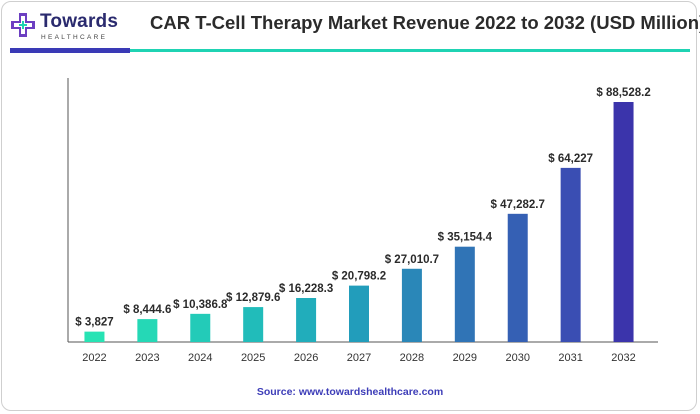 The image size is (700, 414). I want to click on brand-tagline: HEALTHCARE, so click(74, 37).